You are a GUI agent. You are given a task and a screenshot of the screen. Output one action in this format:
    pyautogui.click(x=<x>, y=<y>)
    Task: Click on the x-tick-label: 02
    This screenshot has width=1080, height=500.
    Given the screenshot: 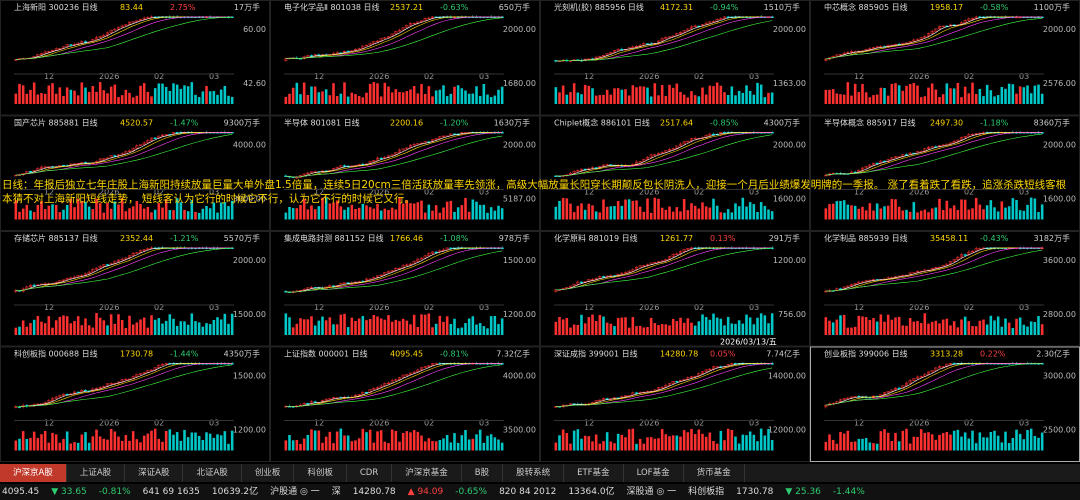 What is the action you would take?
    pyautogui.click(x=159, y=192)
    